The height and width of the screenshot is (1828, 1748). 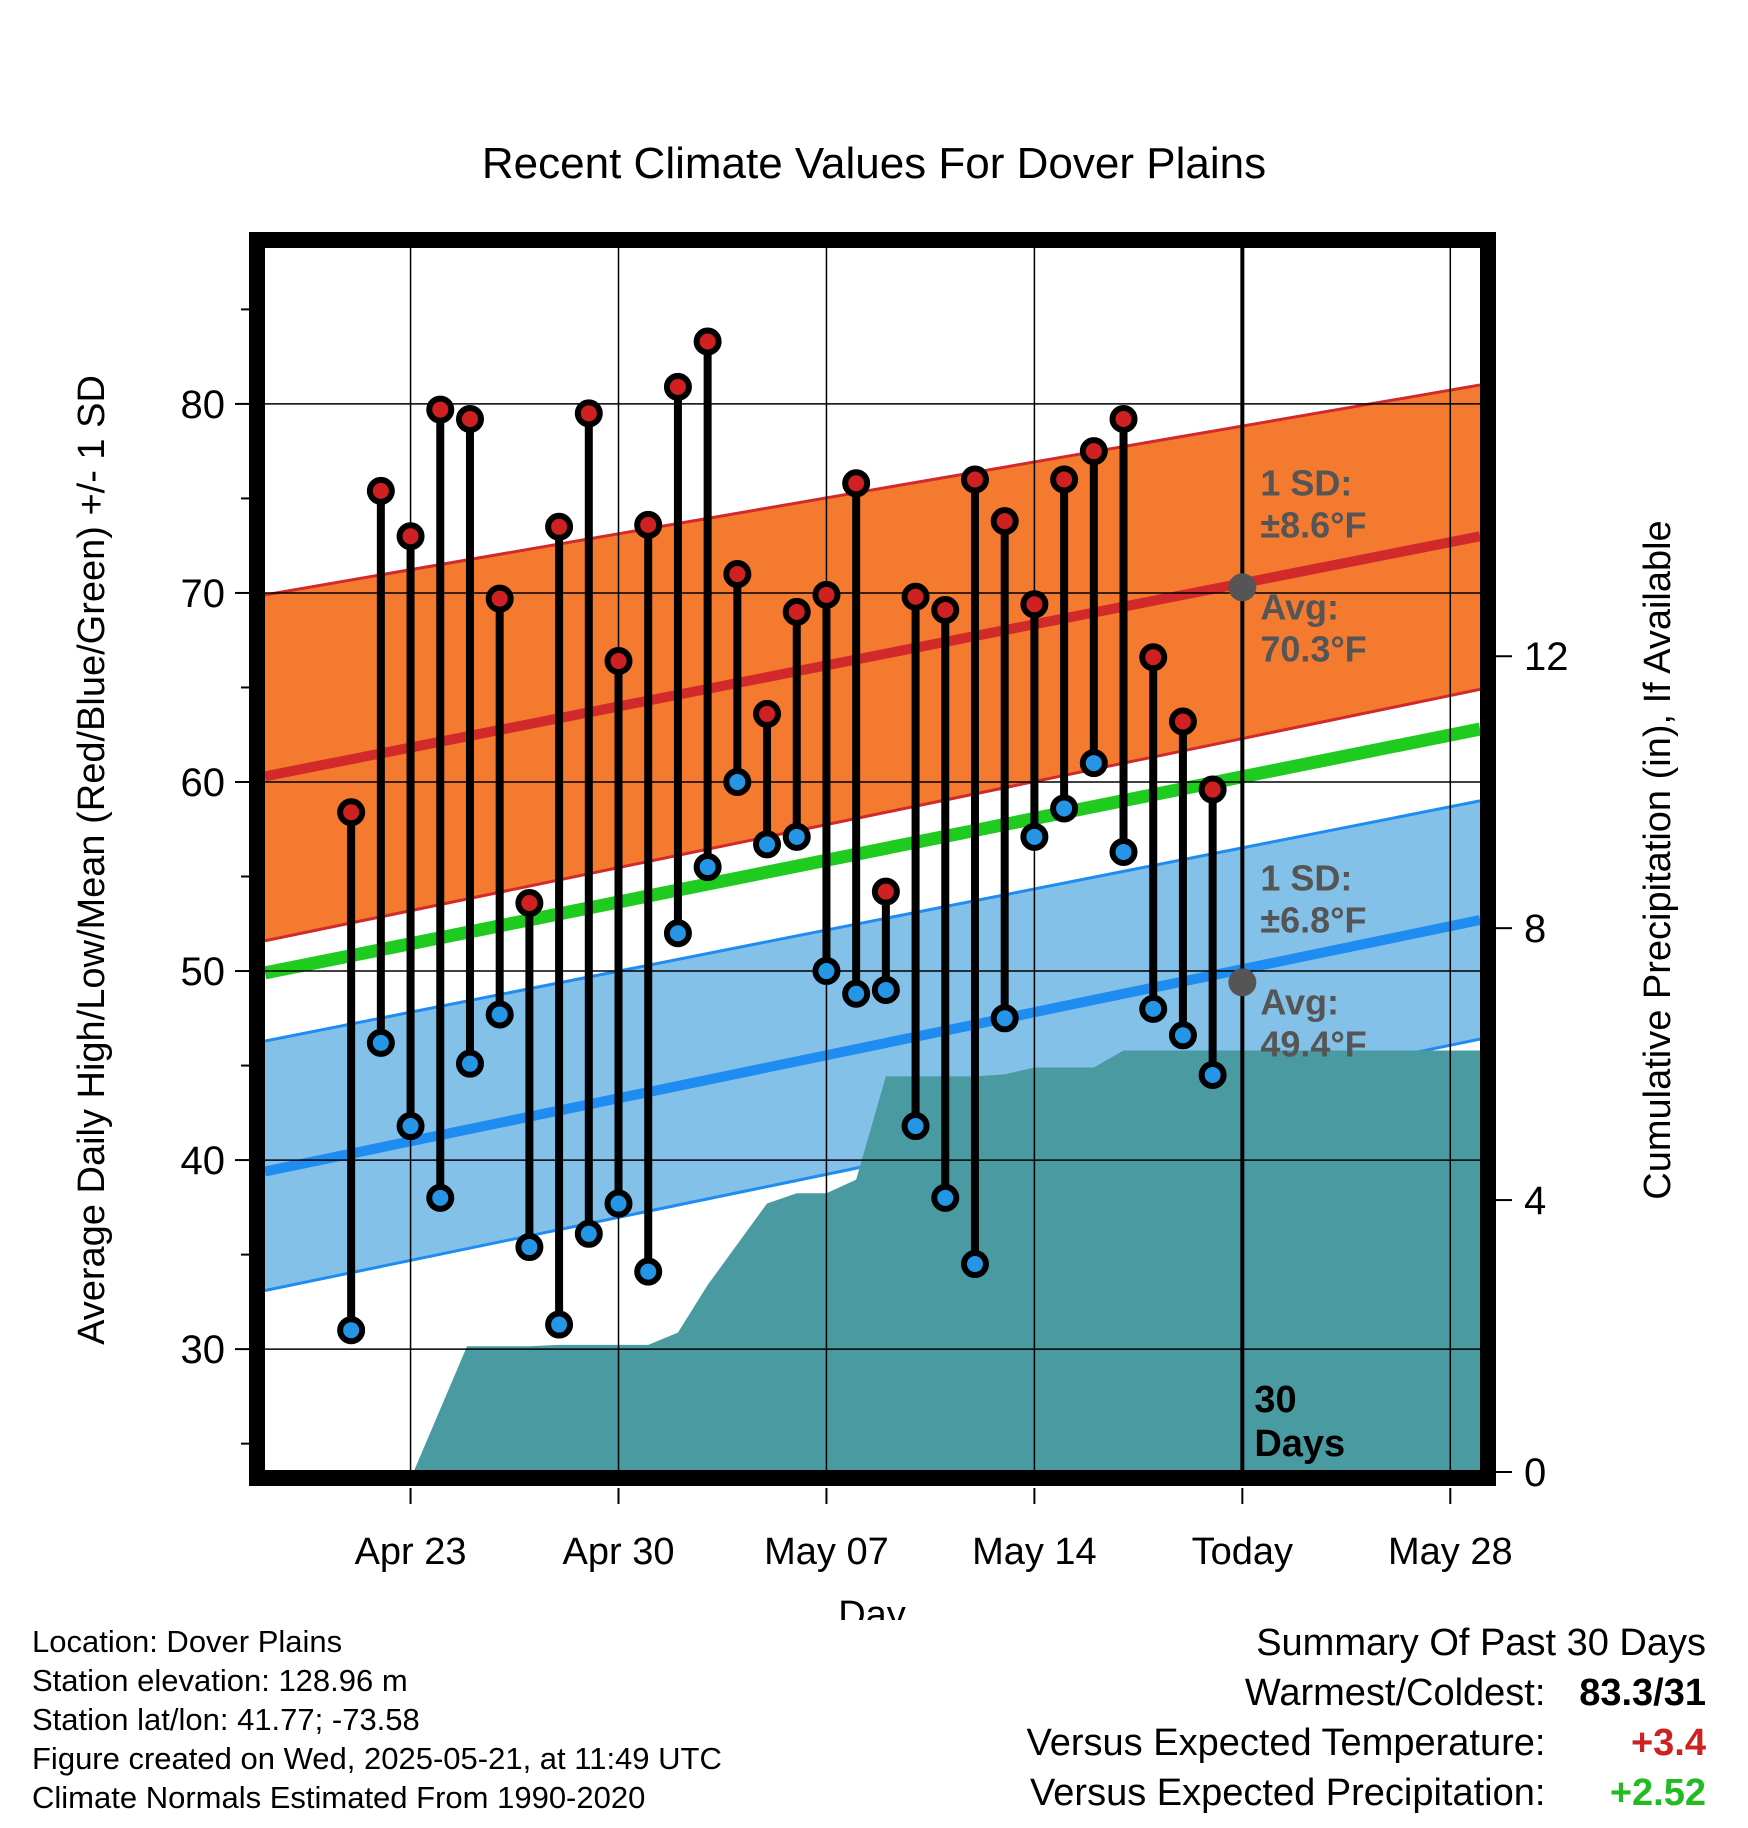 What do you see at coordinates (411, 1552) in the screenshot?
I see `x-tick-label: Apr 23` at bounding box center [411, 1552].